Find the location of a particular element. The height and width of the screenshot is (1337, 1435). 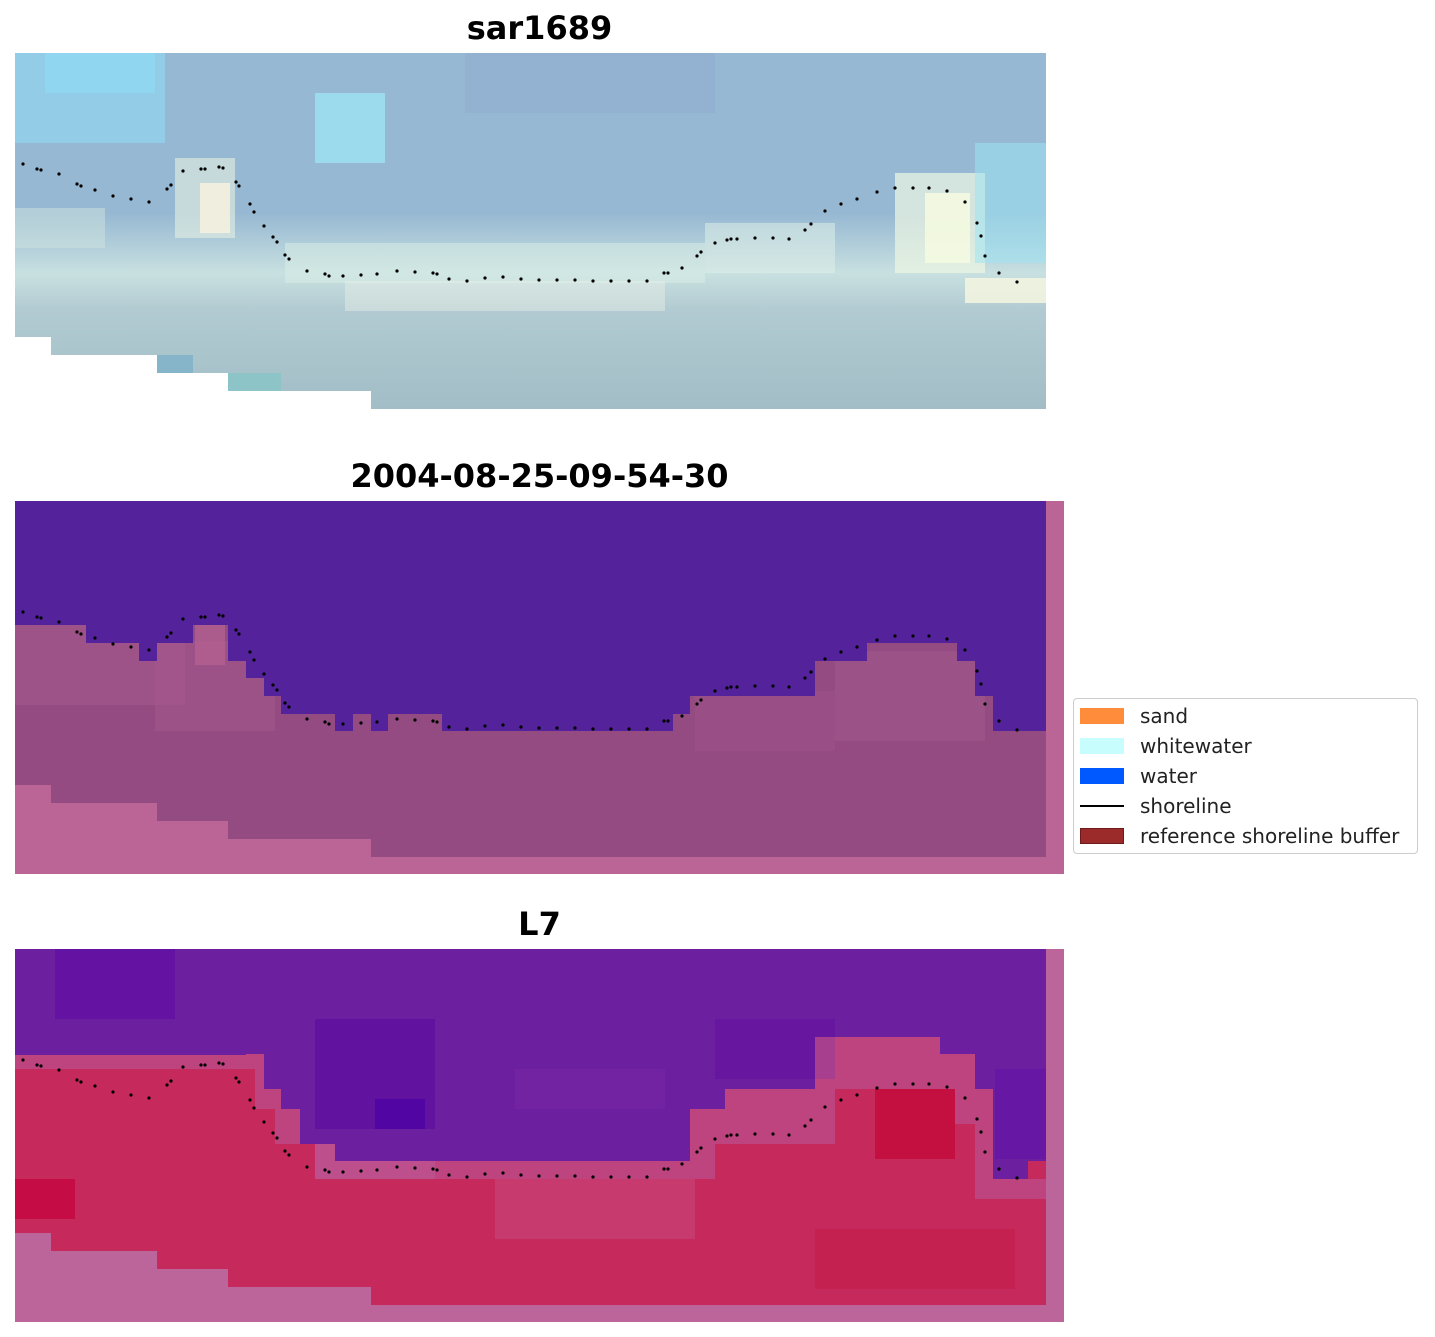

sand-swatch is located at coordinates (1102, 716).